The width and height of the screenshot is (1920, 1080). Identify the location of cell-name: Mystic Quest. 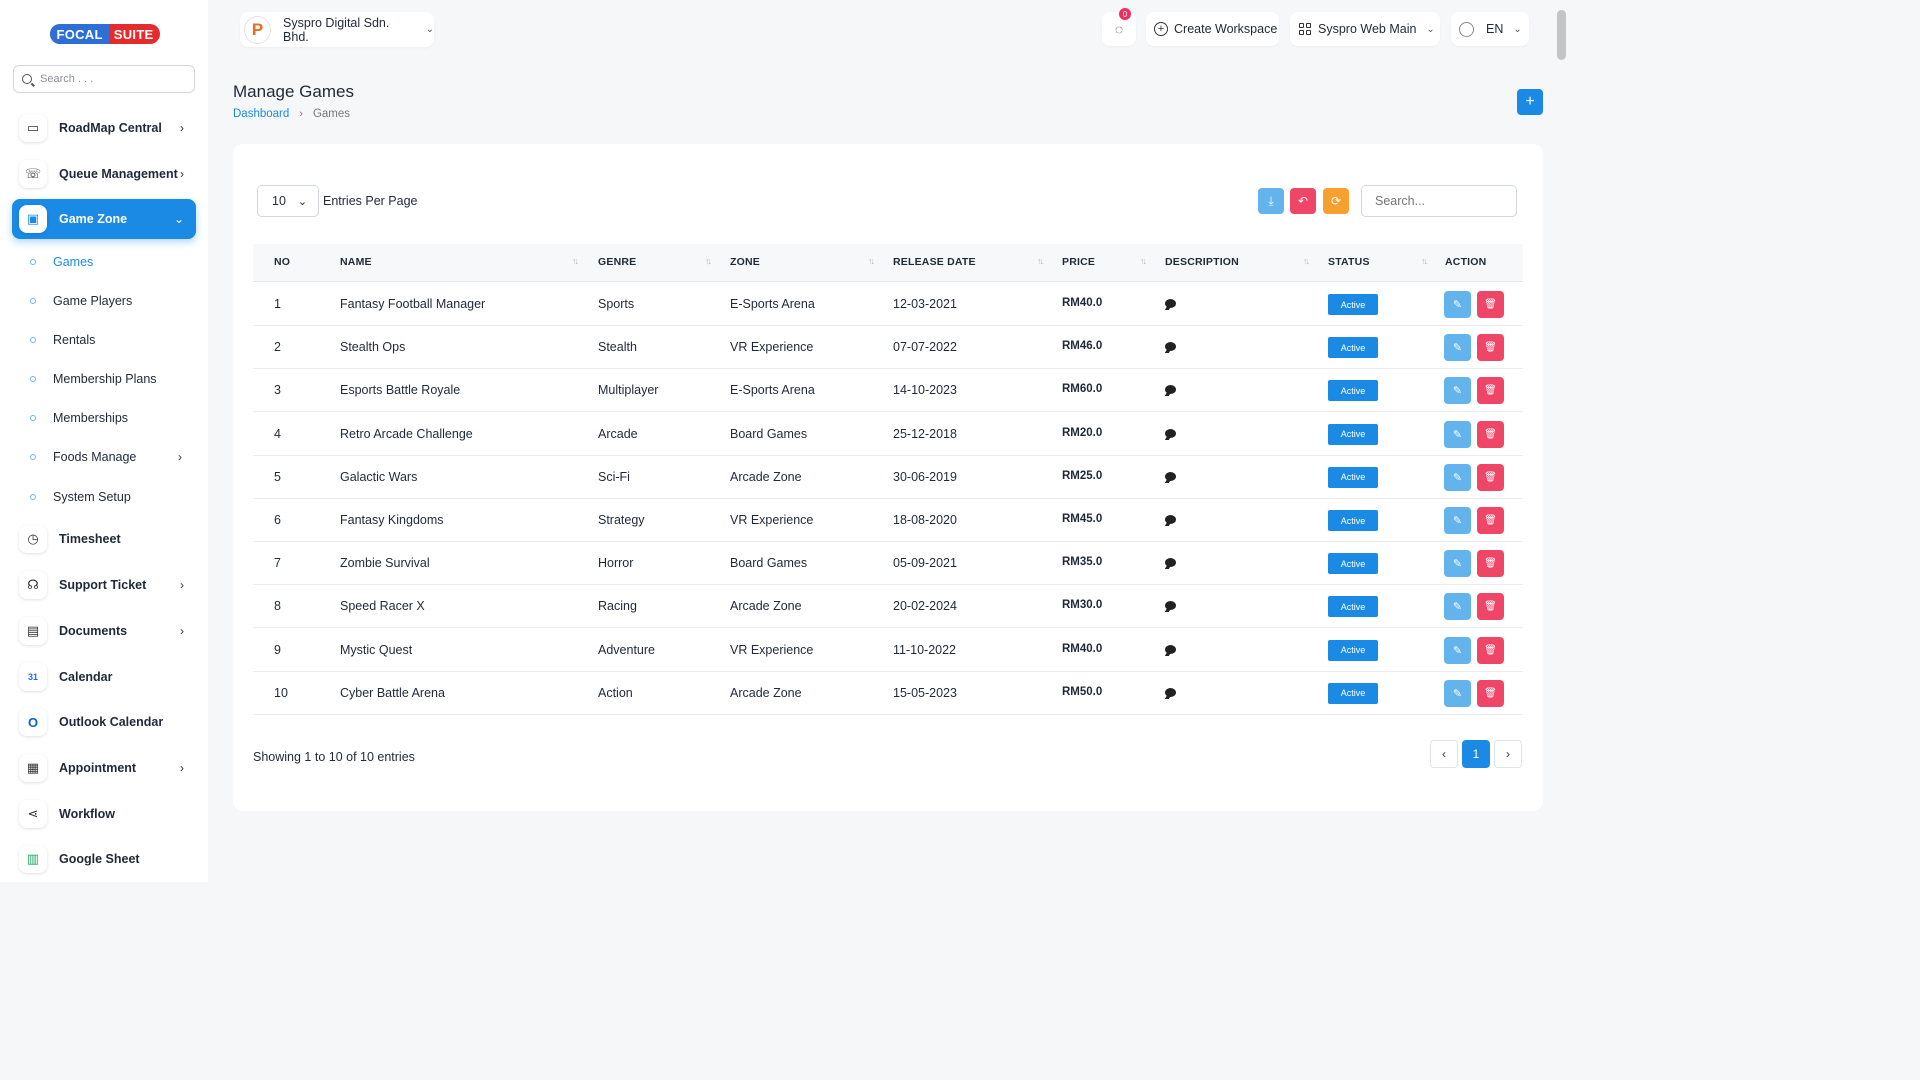
(376, 649).